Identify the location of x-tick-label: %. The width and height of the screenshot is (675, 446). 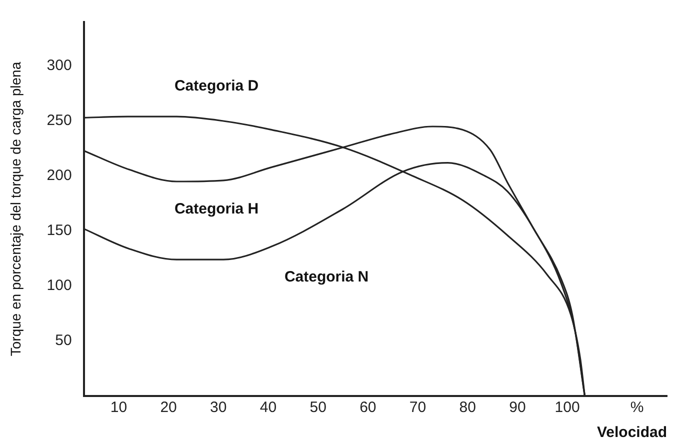
(637, 407).